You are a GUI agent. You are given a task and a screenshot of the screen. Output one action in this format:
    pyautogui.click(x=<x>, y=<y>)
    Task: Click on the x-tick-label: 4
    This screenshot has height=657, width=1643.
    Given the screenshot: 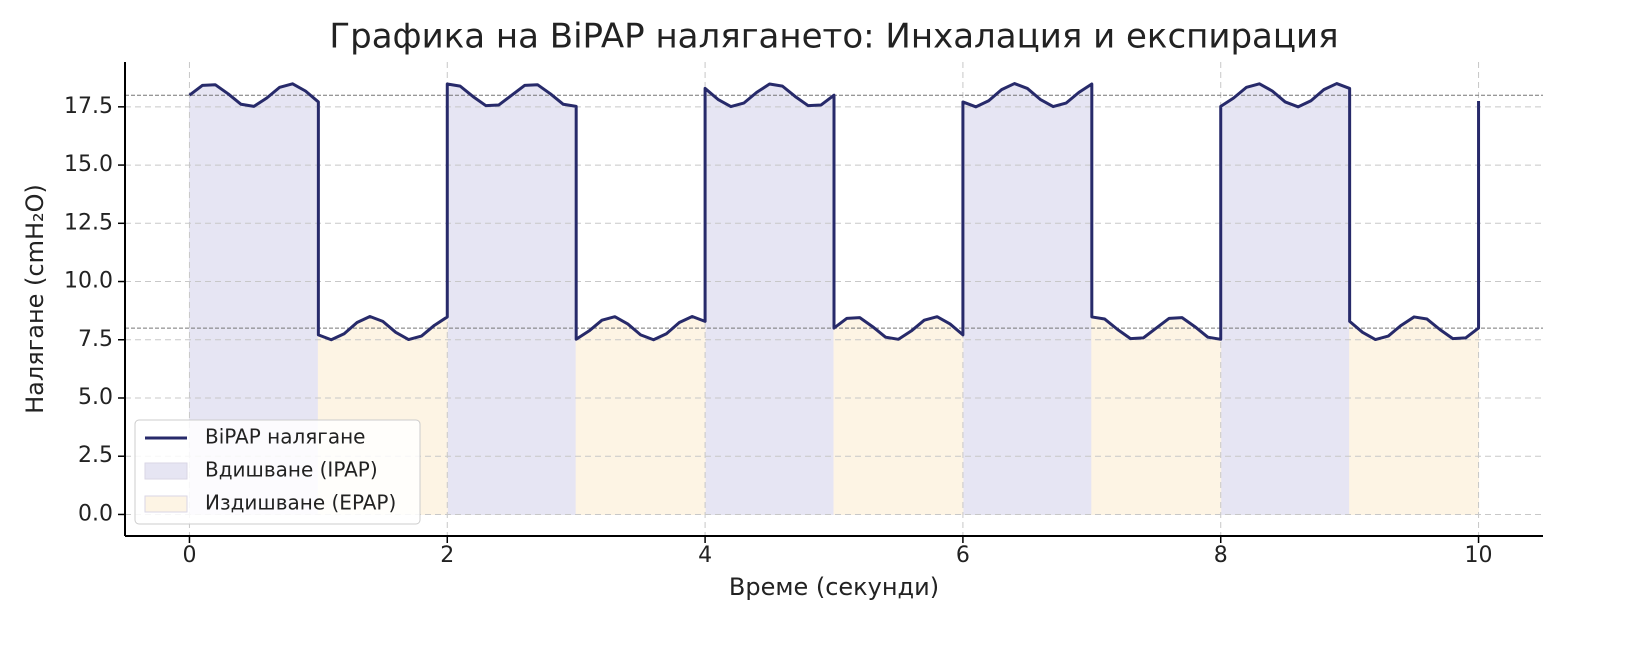 What is the action you would take?
    pyautogui.click(x=705, y=555)
    